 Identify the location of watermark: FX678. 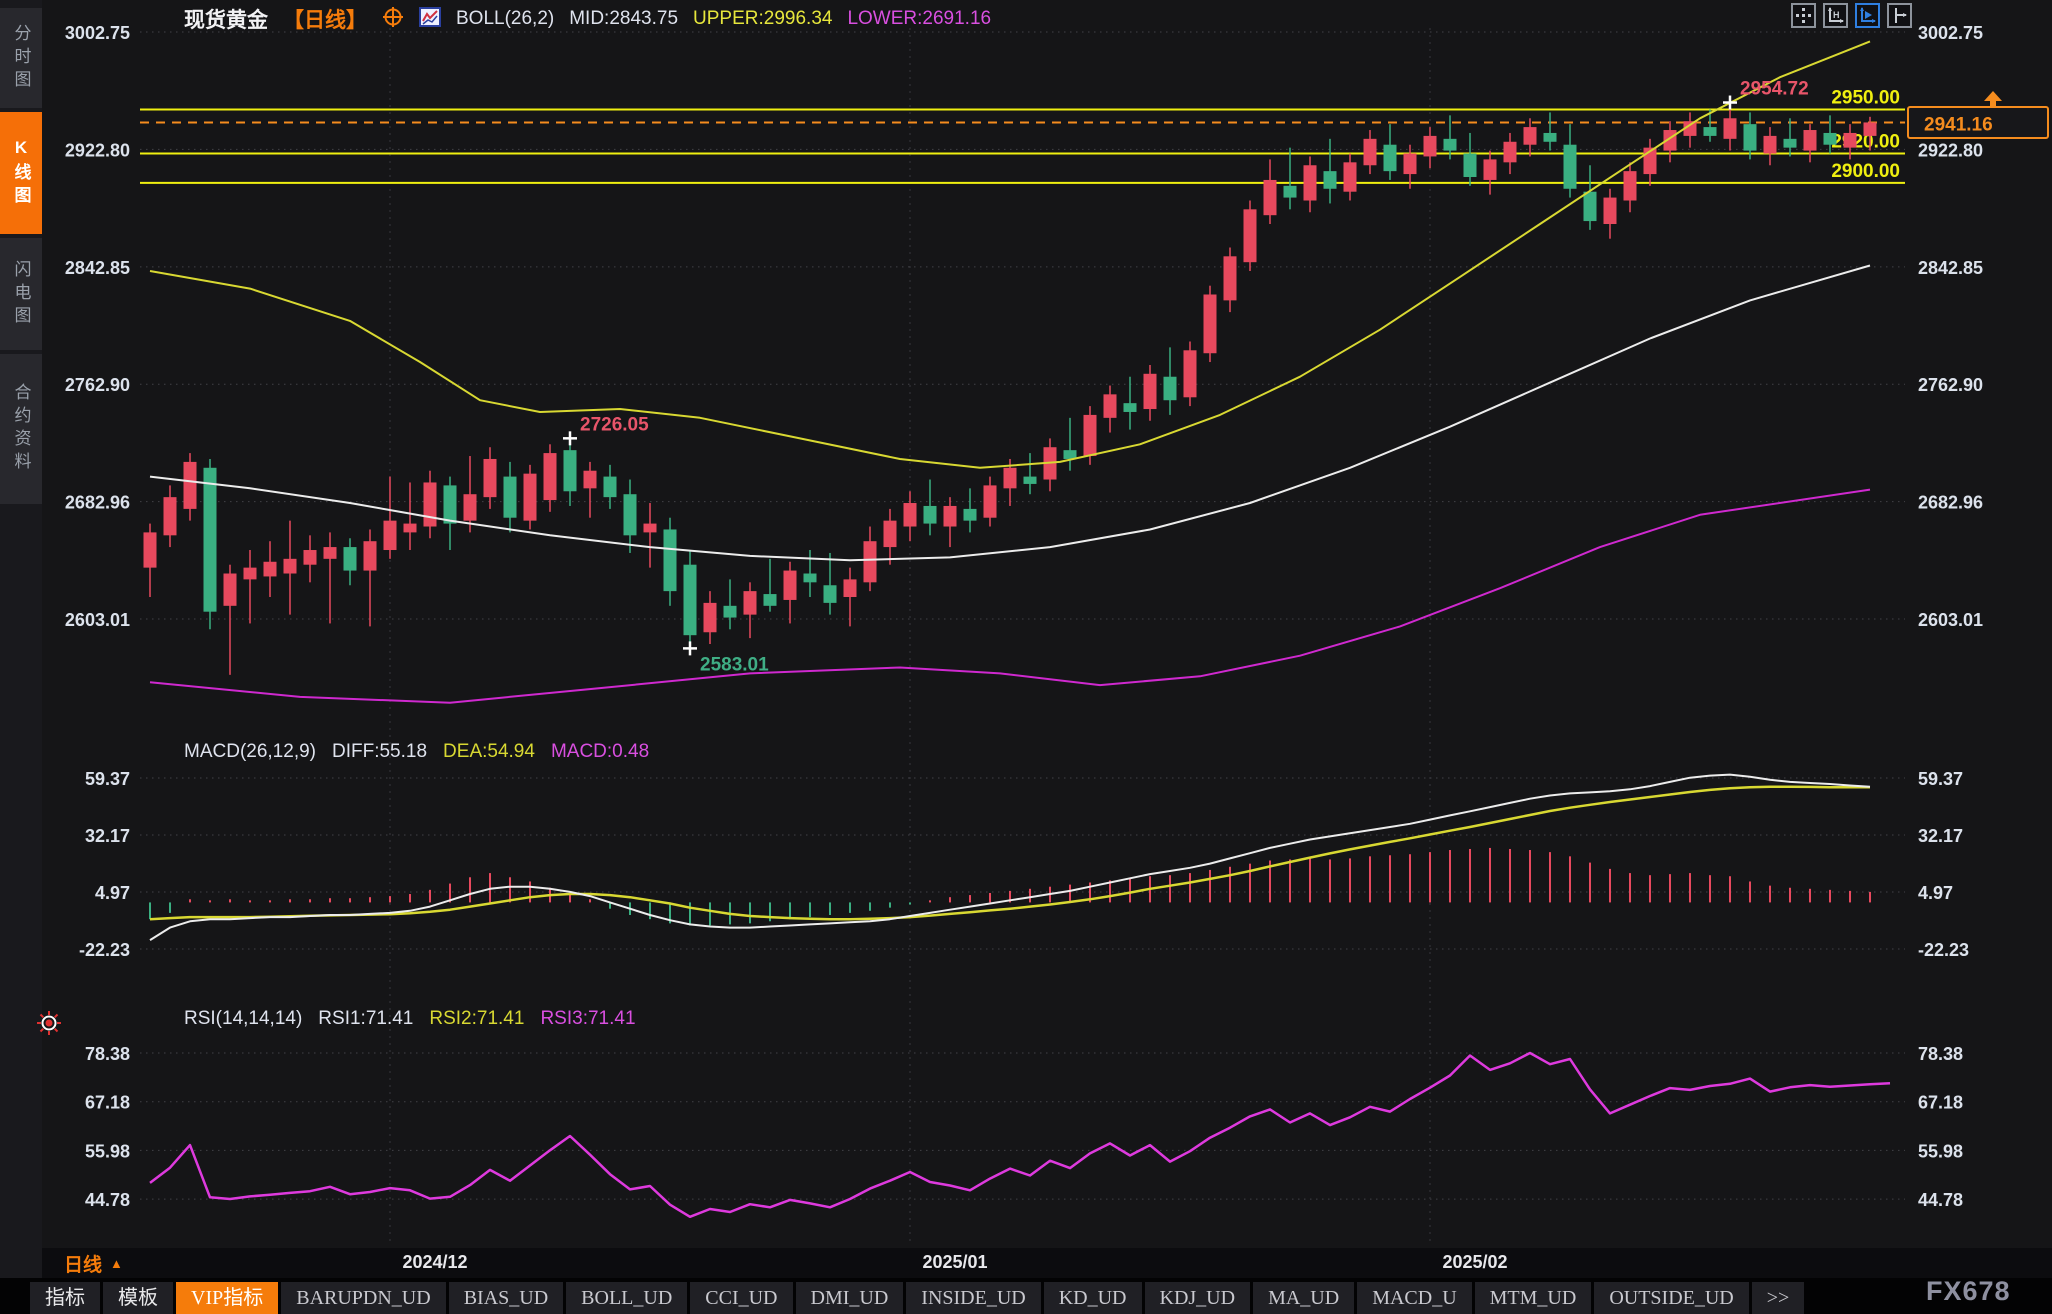
(1968, 1291).